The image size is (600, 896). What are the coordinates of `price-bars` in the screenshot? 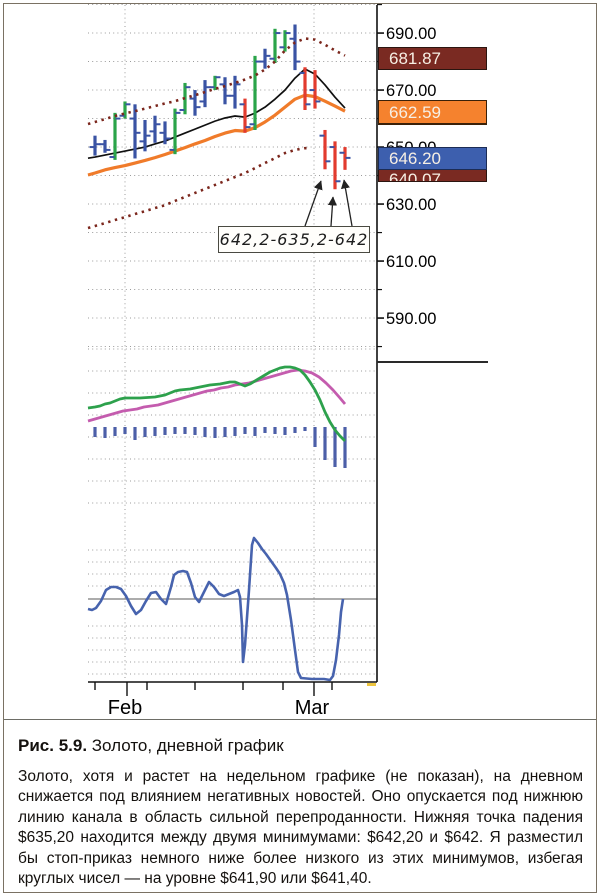 It's located at (220, 107).